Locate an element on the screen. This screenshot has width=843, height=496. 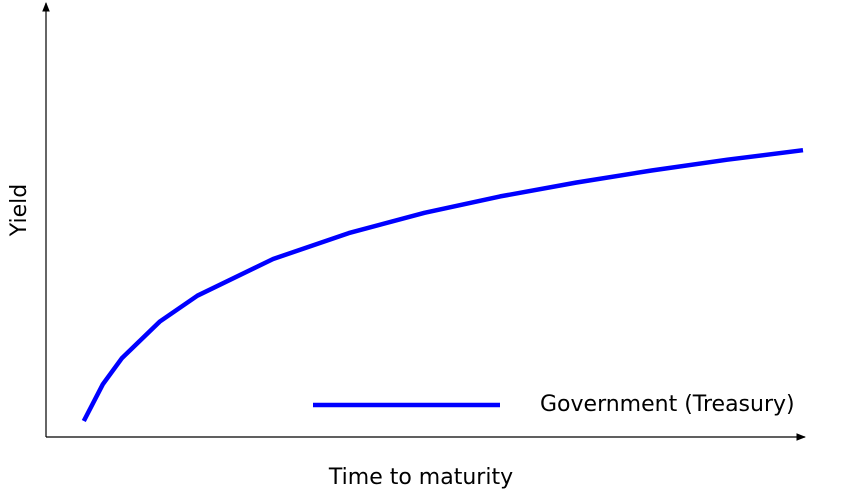
y-axis-label: Yield is located at coordinates (19, 210).